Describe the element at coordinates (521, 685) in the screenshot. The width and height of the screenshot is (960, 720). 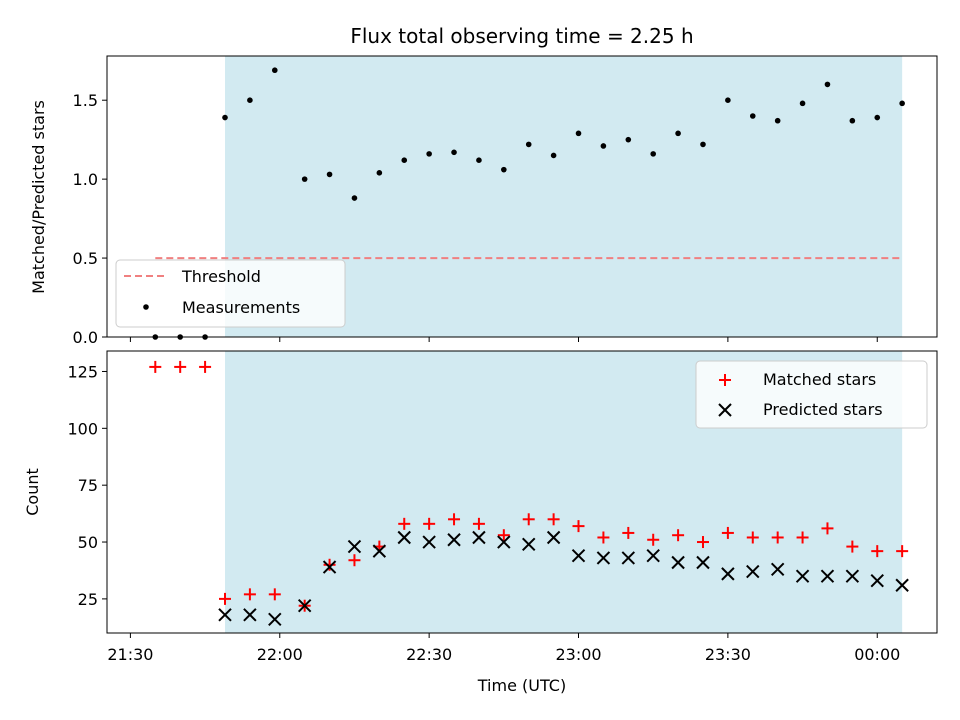
I see `x-axis-title: Time (UTC)` at that location.